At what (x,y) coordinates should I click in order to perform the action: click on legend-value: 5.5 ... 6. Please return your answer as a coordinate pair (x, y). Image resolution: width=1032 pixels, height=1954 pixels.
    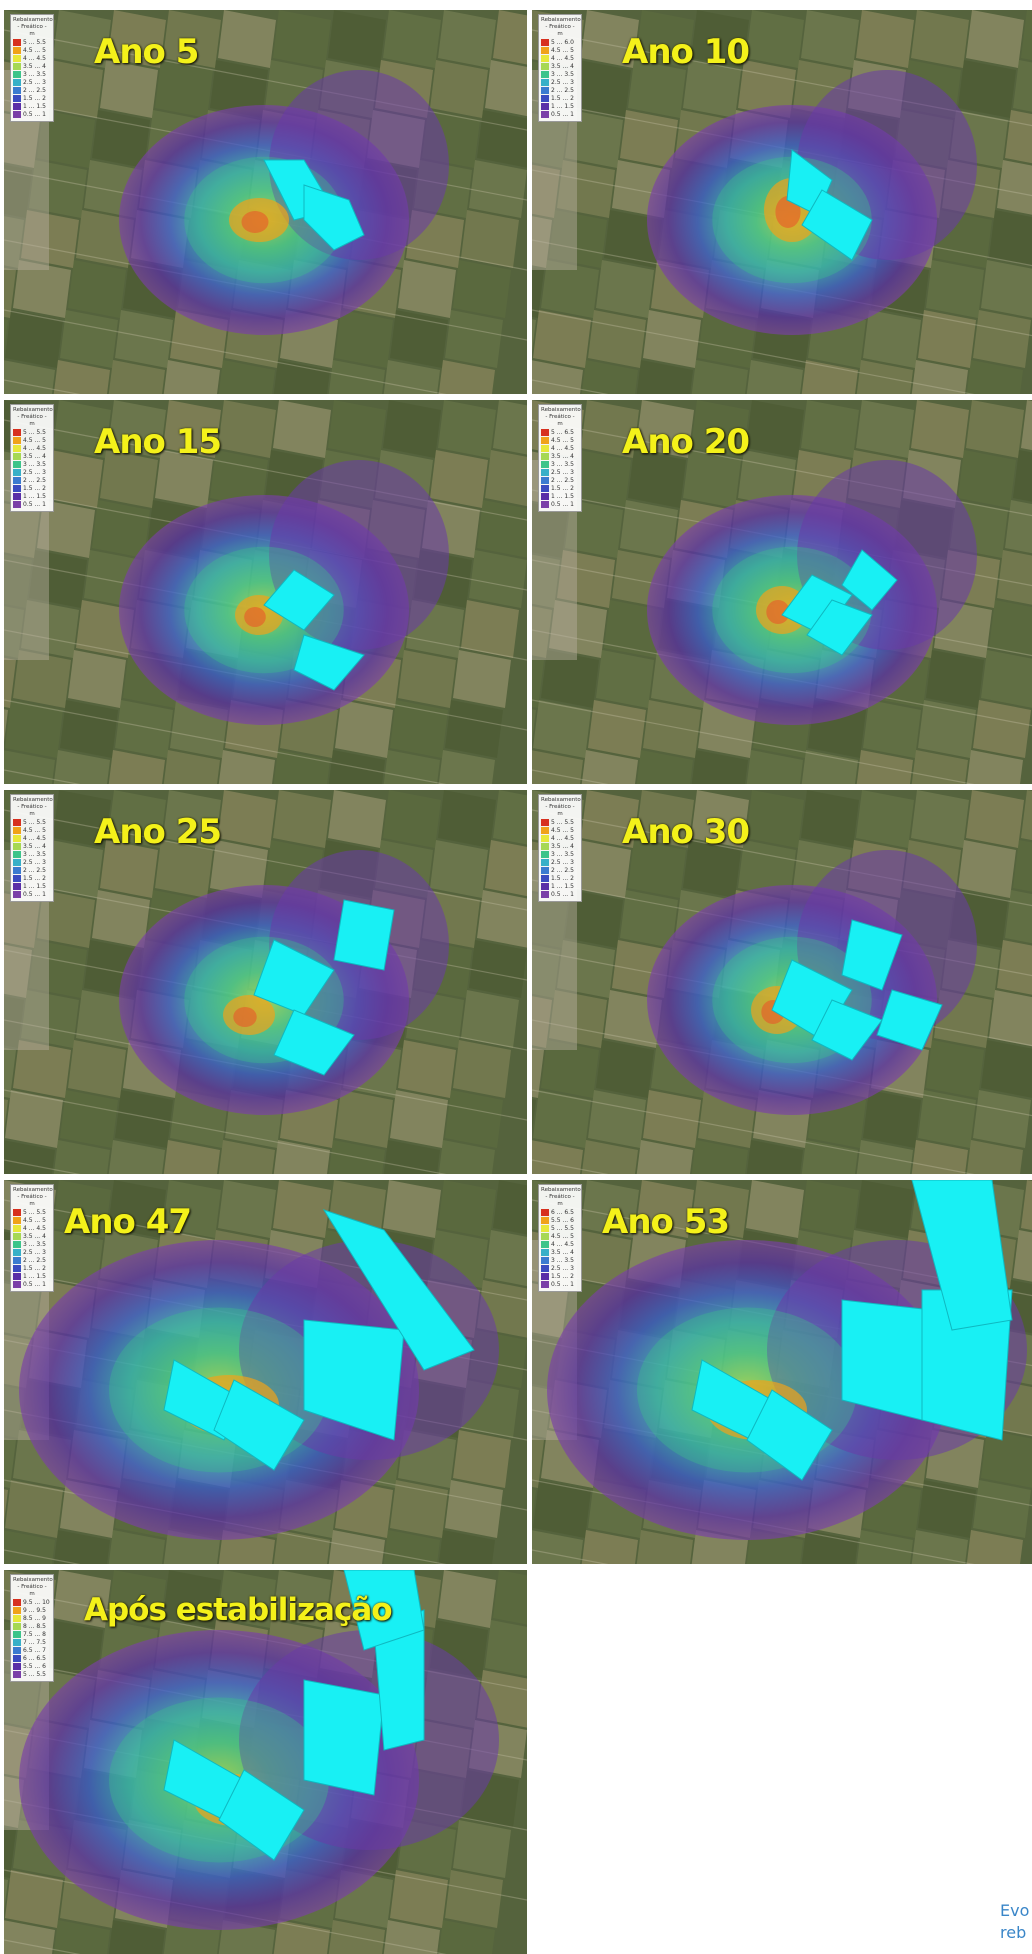
    Looking at the image, I should click on (562, 1220).